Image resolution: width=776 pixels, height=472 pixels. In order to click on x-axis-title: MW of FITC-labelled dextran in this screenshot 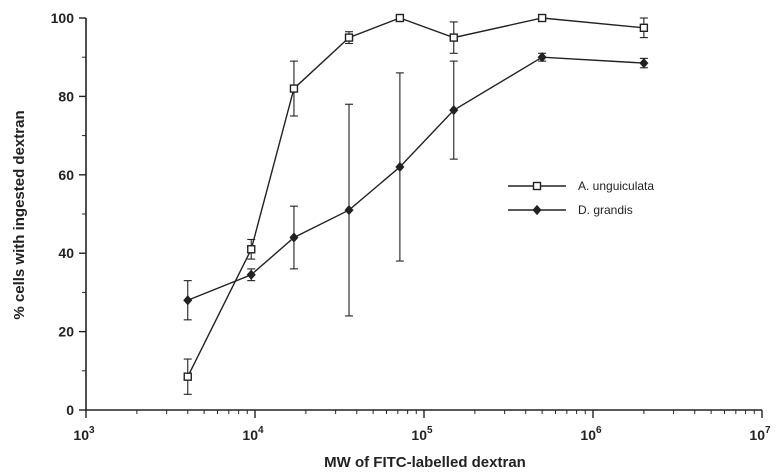, I will do `click(425, 462)`.